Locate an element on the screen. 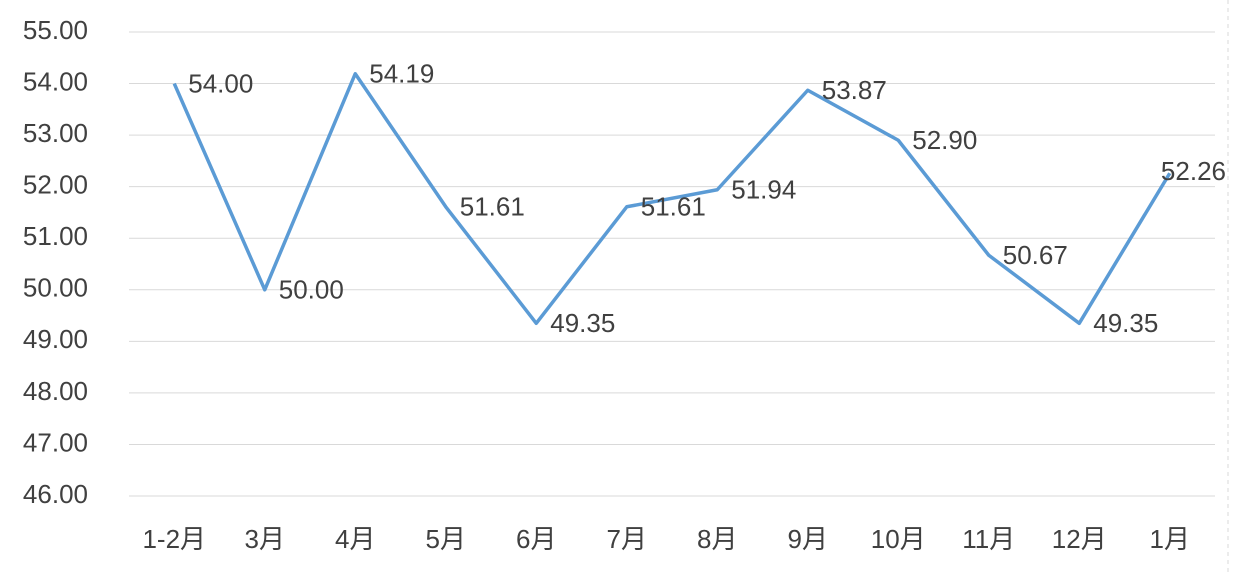  x-tick-label: 7月 is located at coordinates (627, 539).